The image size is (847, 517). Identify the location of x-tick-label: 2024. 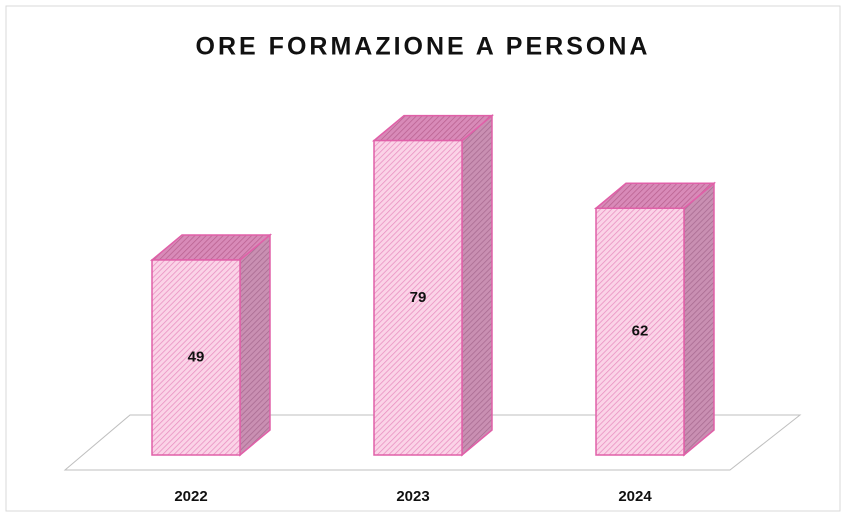
(635, 496).